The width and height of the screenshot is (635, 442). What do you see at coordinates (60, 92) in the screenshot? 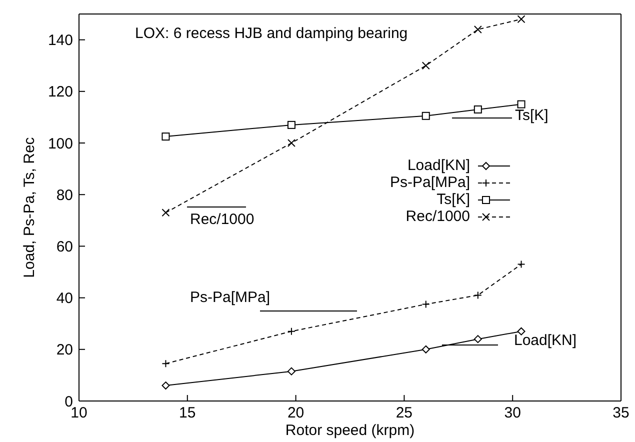
I see `y-tick-label: 120` at bounding box center [60, 92].